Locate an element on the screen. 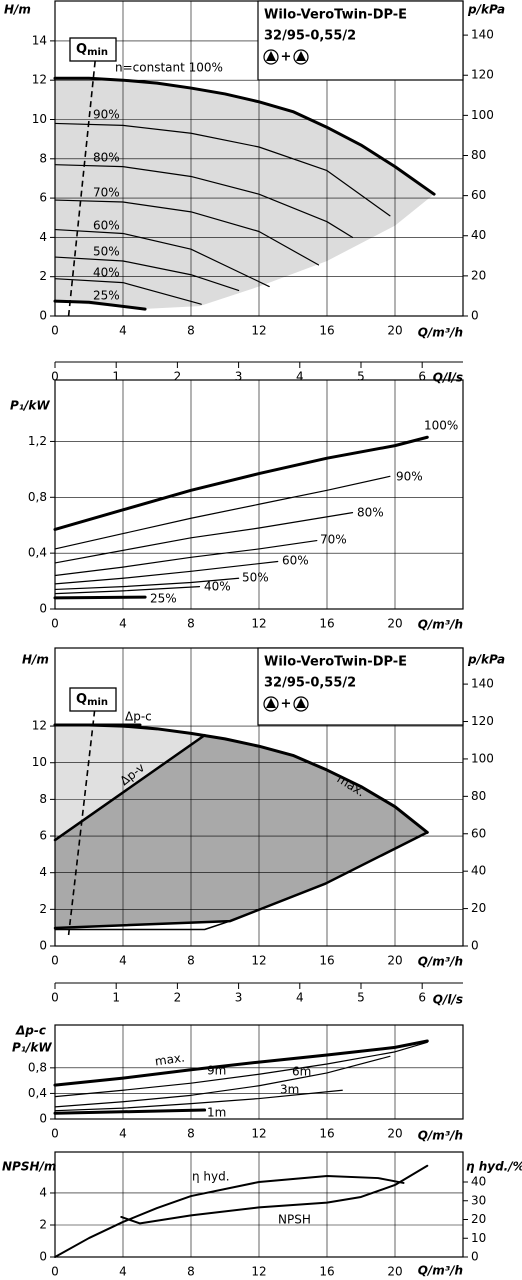 Image resolution: width=522 pixels, height=1280 pixels. curve-label: Δp-c is located at coordinates (138, 717).